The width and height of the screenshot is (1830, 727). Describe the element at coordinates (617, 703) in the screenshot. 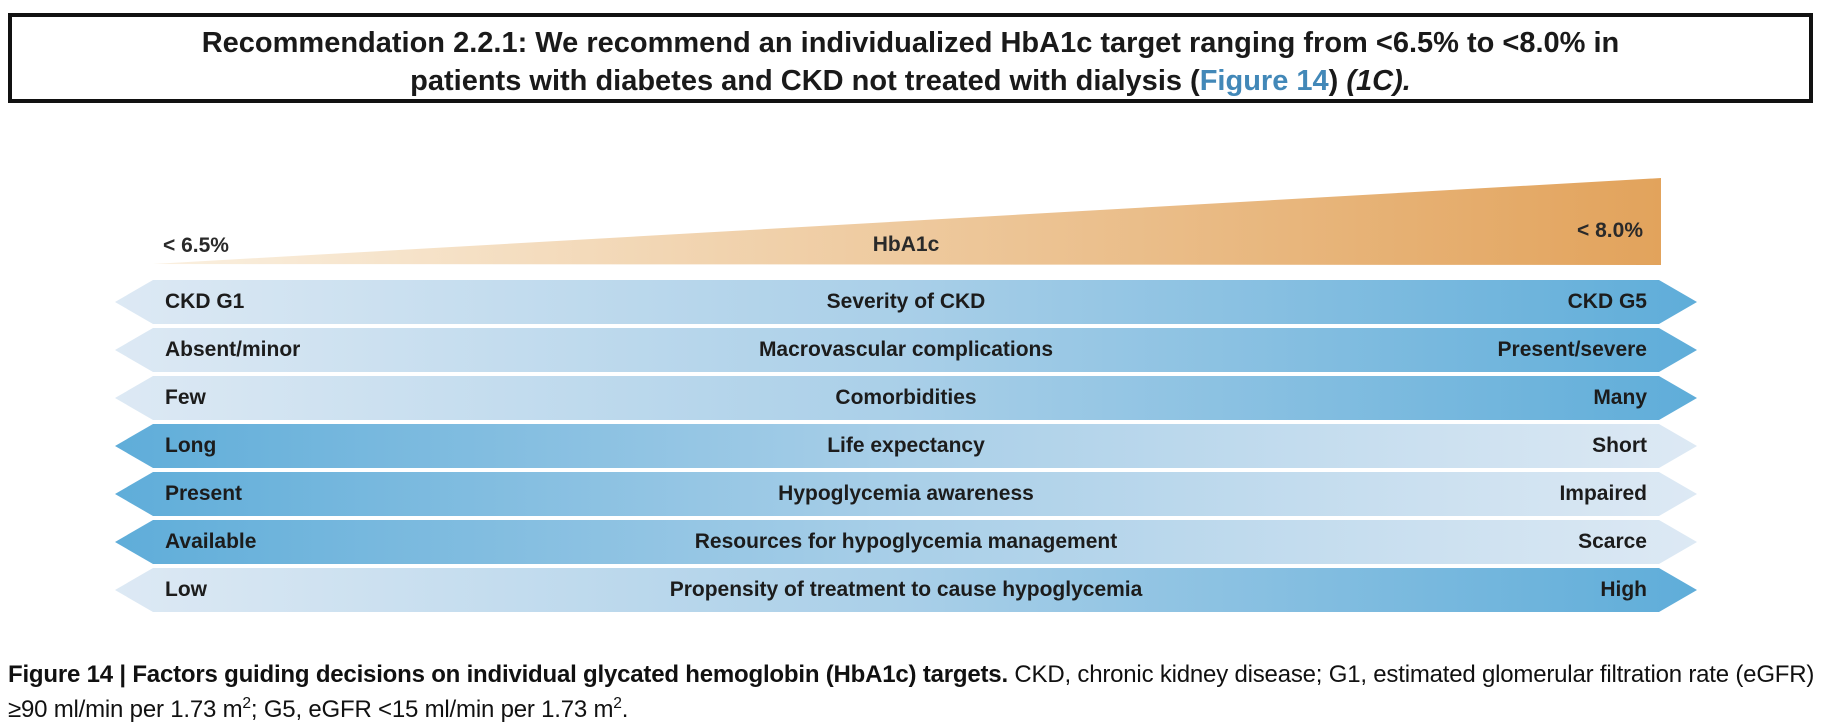

I see `caption-sup-2: 2` at that location.